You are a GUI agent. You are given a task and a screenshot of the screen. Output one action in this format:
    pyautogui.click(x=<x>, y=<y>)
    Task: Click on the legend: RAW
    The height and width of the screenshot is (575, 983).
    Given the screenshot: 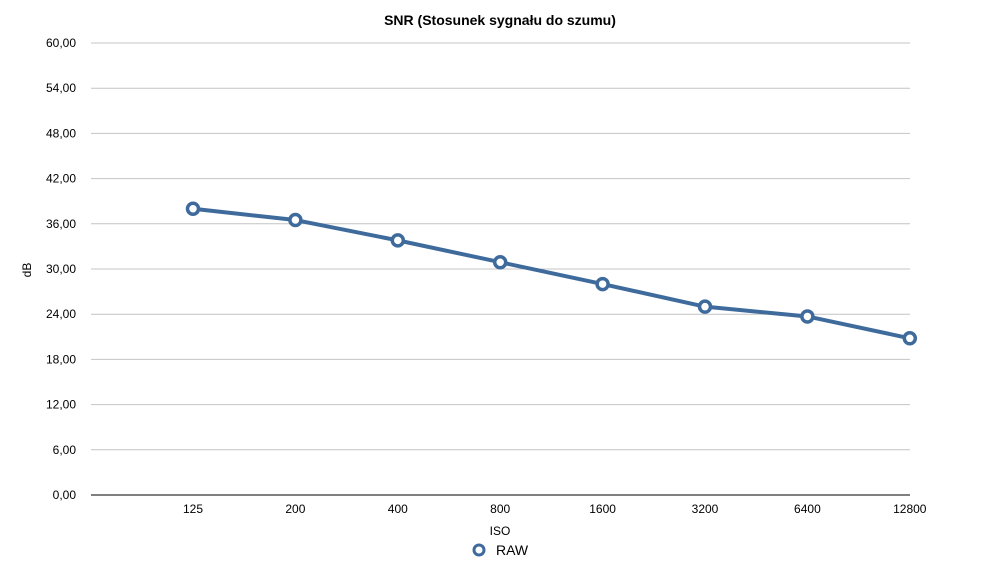 What is the action you would take?
    pyautogui.click(x=500, y=550)
    